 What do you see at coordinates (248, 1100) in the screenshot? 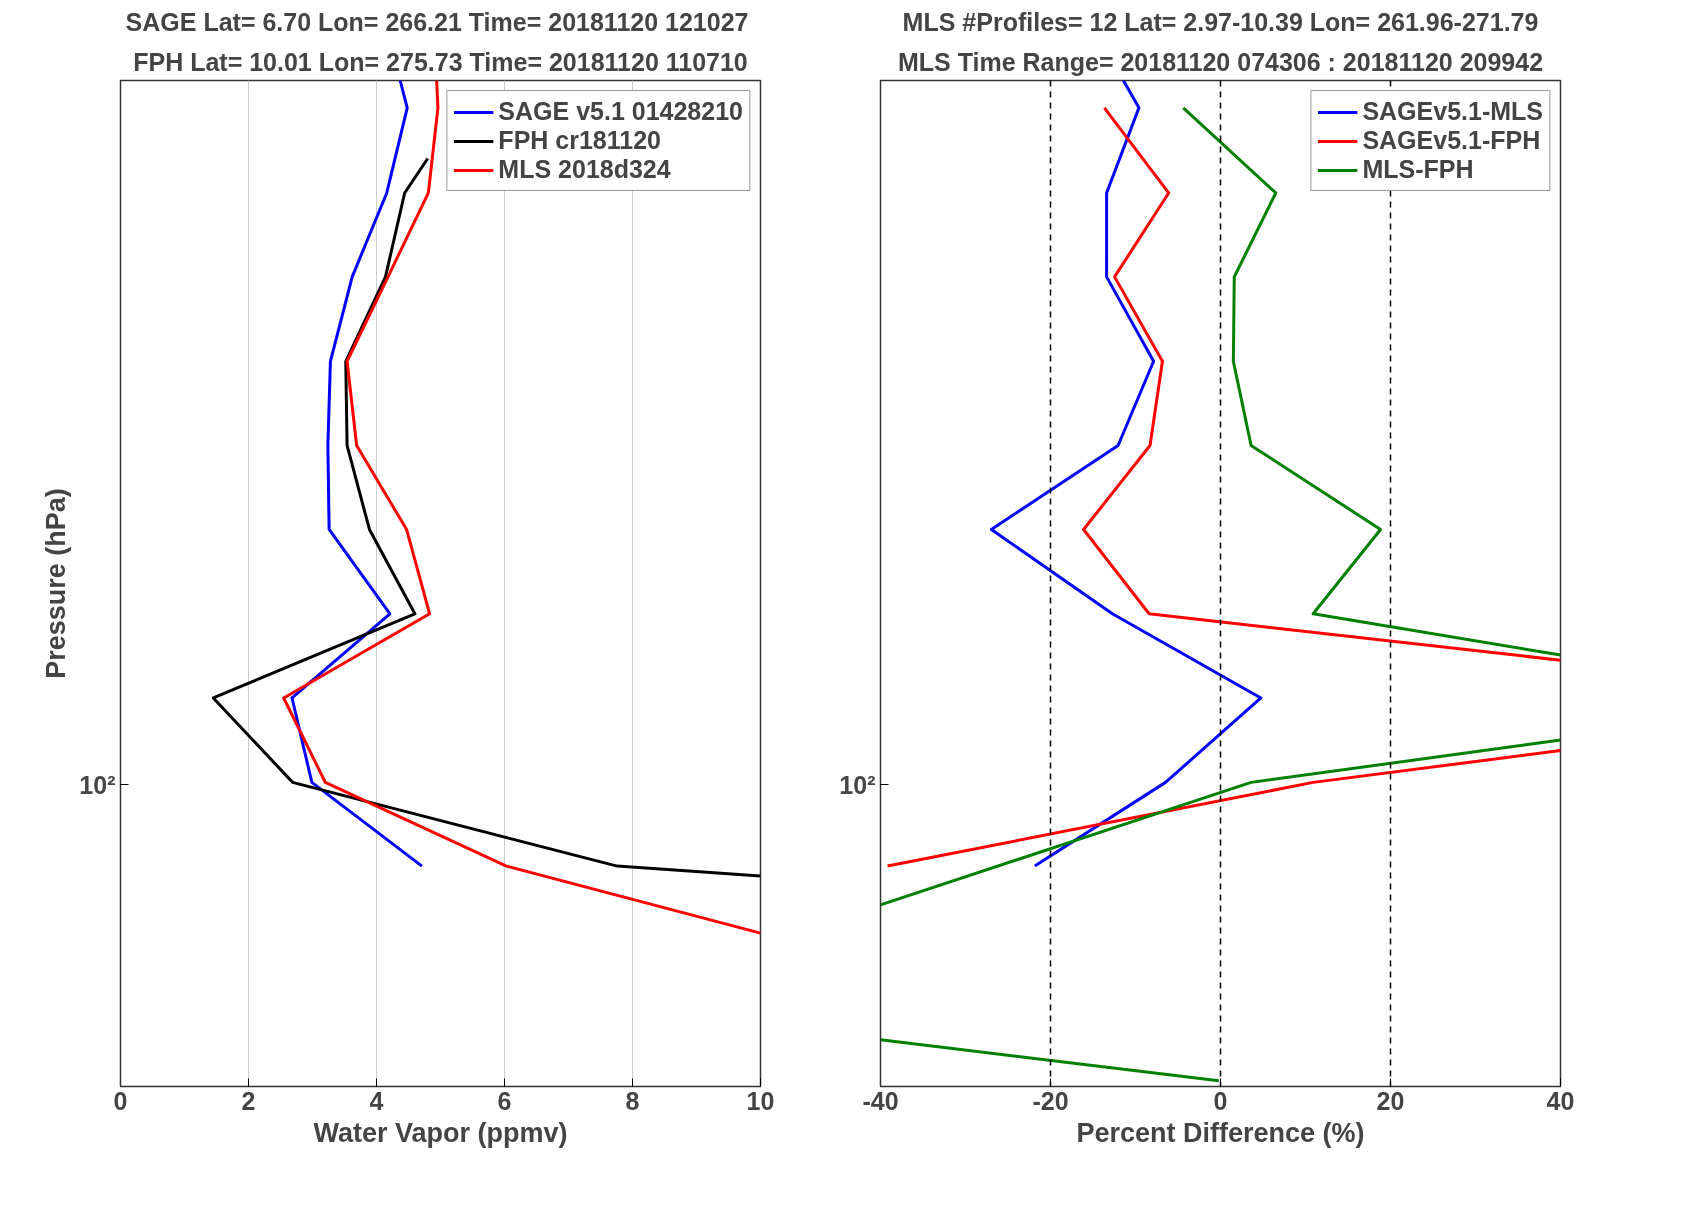
I see `x-tick-label: 2` at bounding box center [248, 1100].